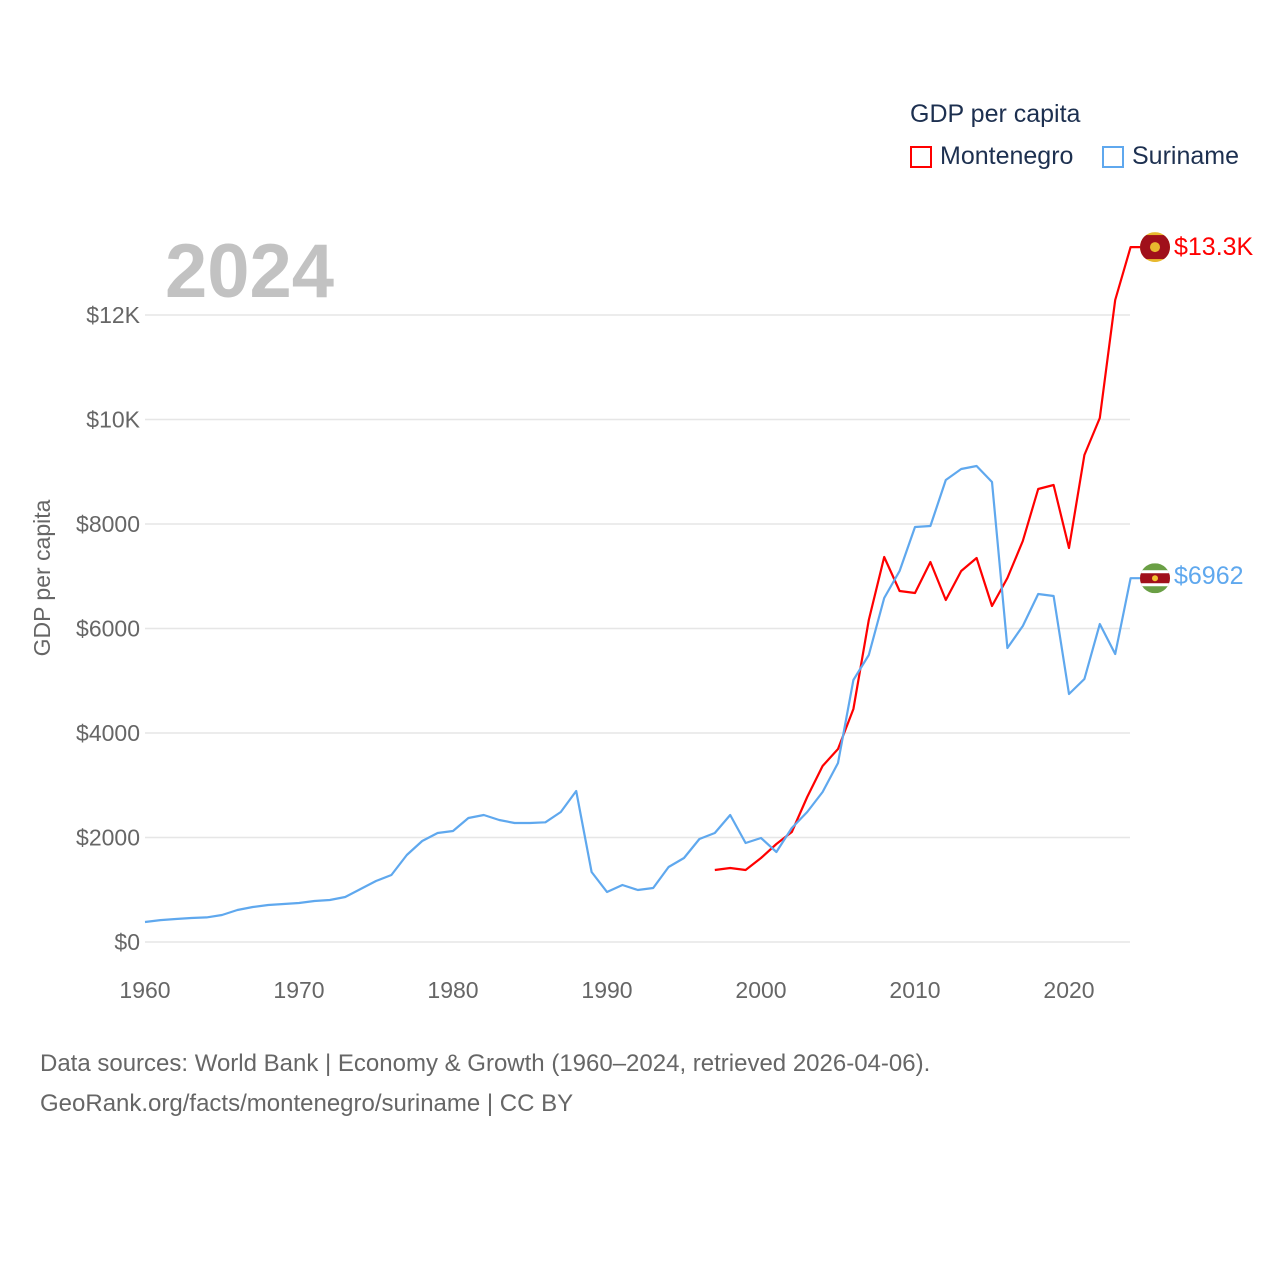 The image size is (1280, 1280). Describe the element at coordinates (1155, 578) in the screenshot. I see `suriname-flag-icon` at that location.